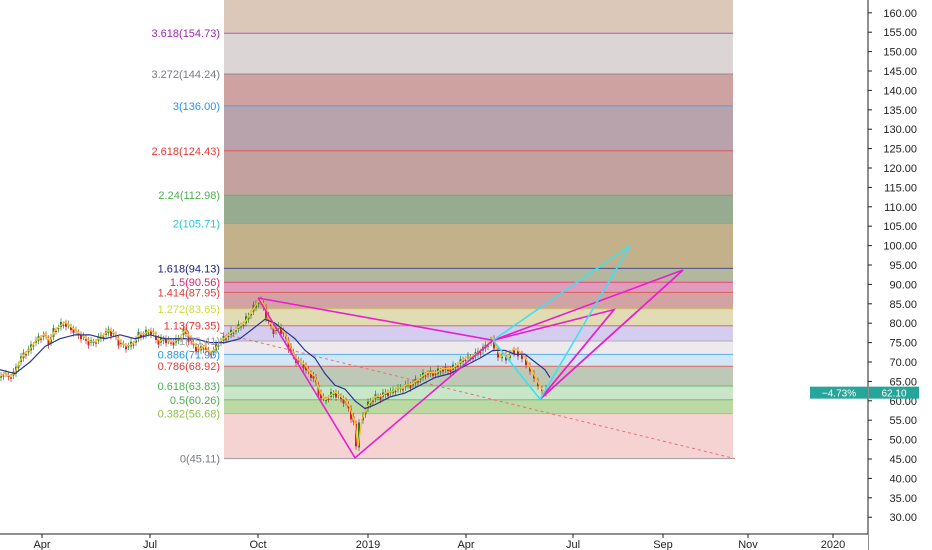 The image size is (932, 550). I want to click on price-tick-label: 150.00, so click(900, 53).